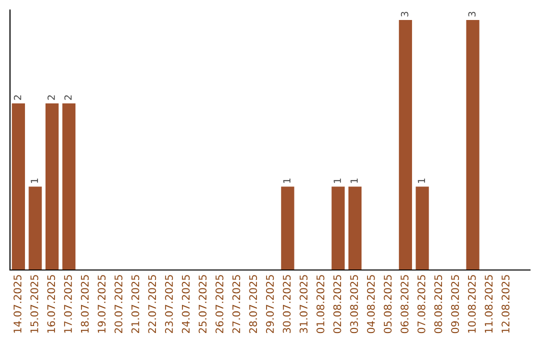 This screenshot has height=340, width=540. Describe the element at coordinates (286, 304) in the screenshot. I see `x-tick-label: 30.07.2025` at that location.